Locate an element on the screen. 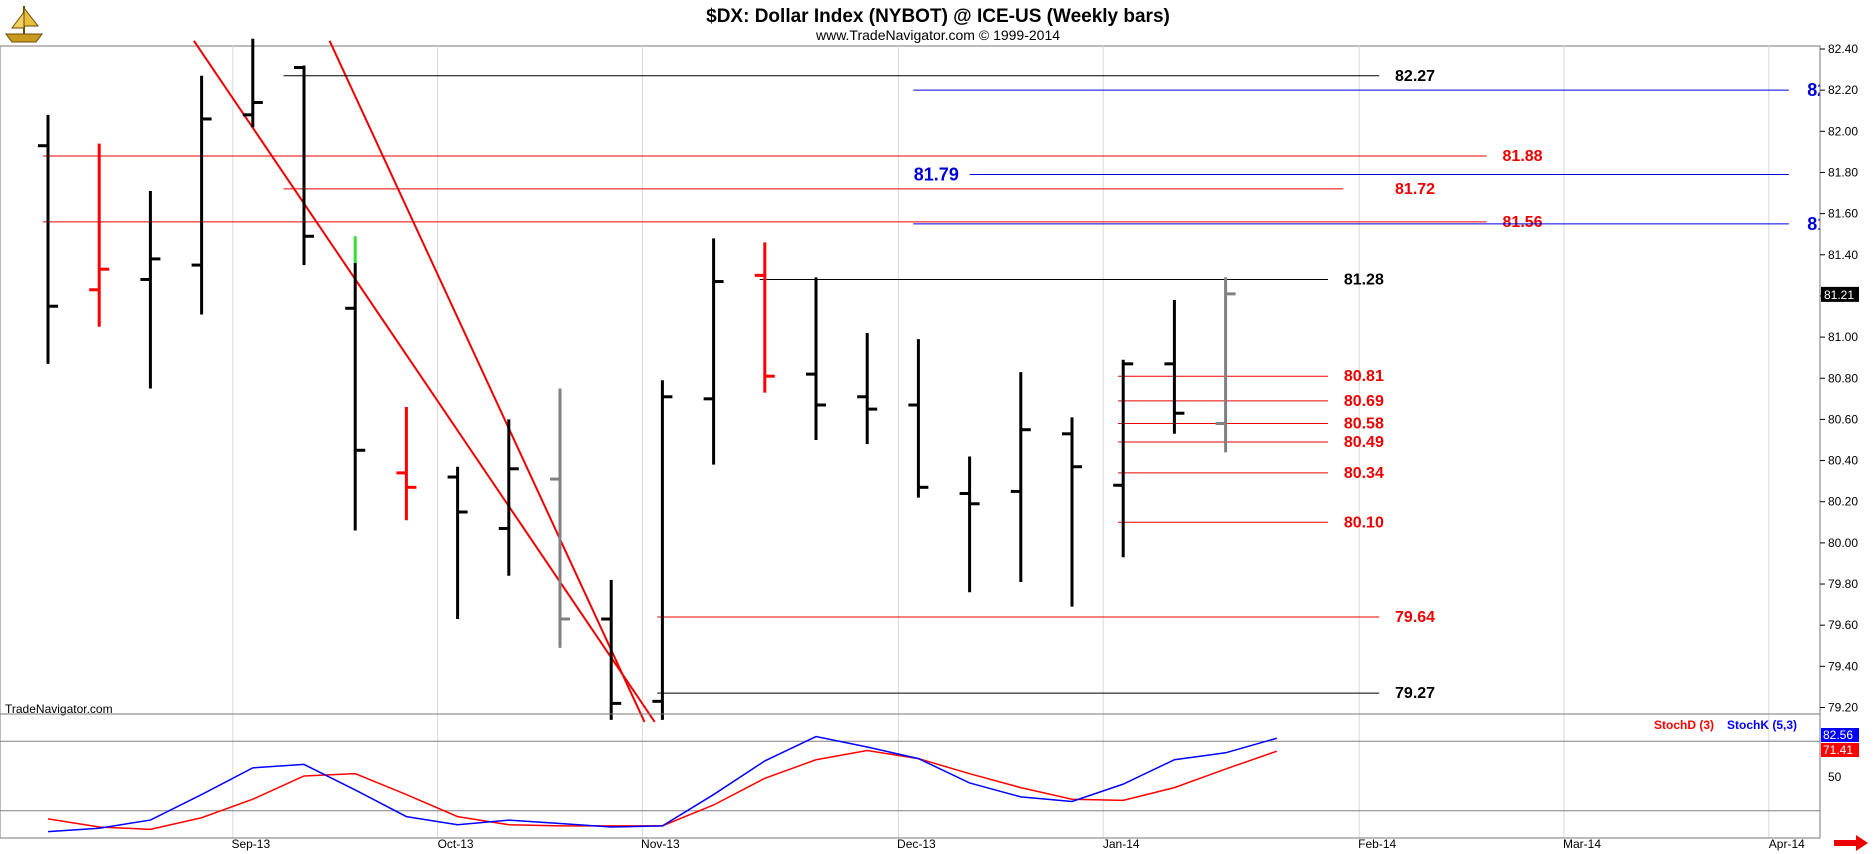 This screenshot has width=1876, height=854. last-price-label: 81.21 is located at coordinates (1839, 295).